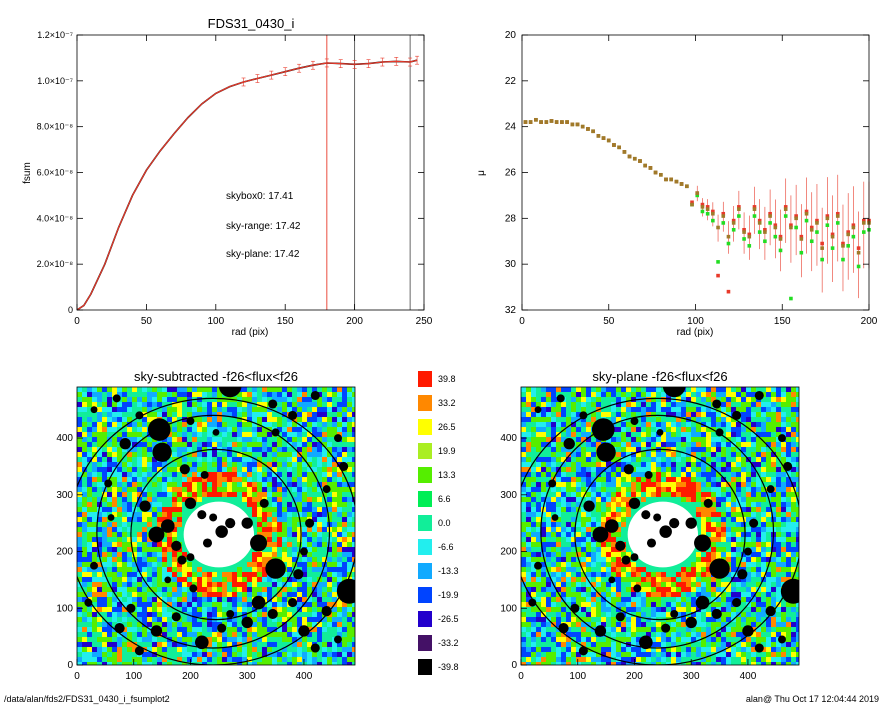  Describe the element at coordinates (782, 321) in the screenshot. I see `x-tick-label: 150` at that location.